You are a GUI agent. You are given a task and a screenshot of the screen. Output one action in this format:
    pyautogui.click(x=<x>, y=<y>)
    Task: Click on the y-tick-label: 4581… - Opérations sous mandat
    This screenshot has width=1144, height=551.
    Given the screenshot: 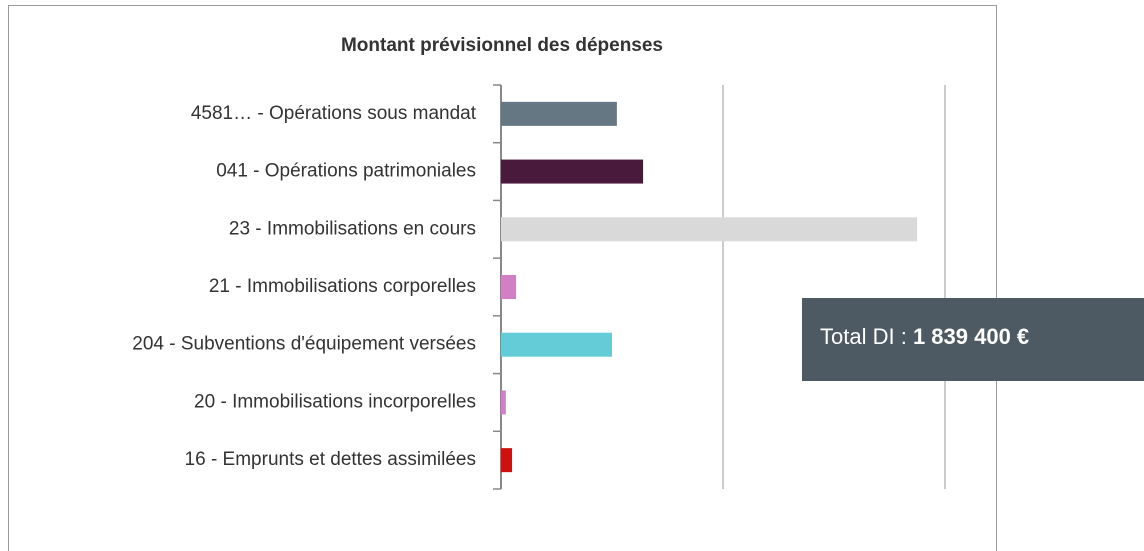 What is the action you would take?
    pyautogui.click(x=334, y=113)
    